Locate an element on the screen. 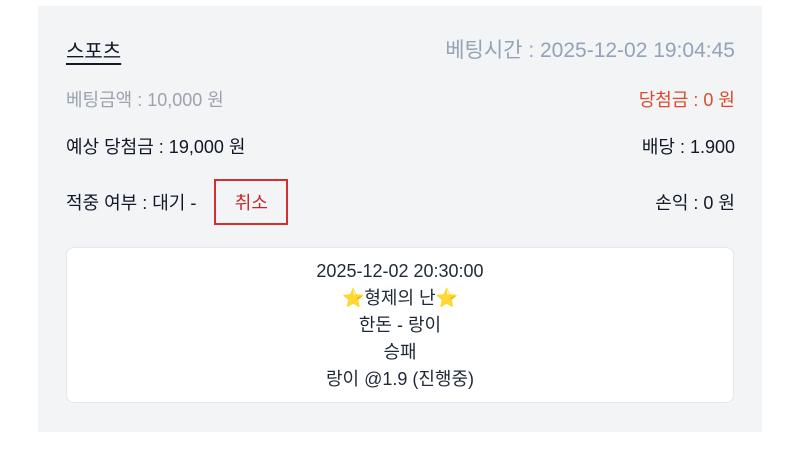 The height and width of the screenshot is (454, 800). bet-category-title: 스포츠 is located at coordinates (94, 51).